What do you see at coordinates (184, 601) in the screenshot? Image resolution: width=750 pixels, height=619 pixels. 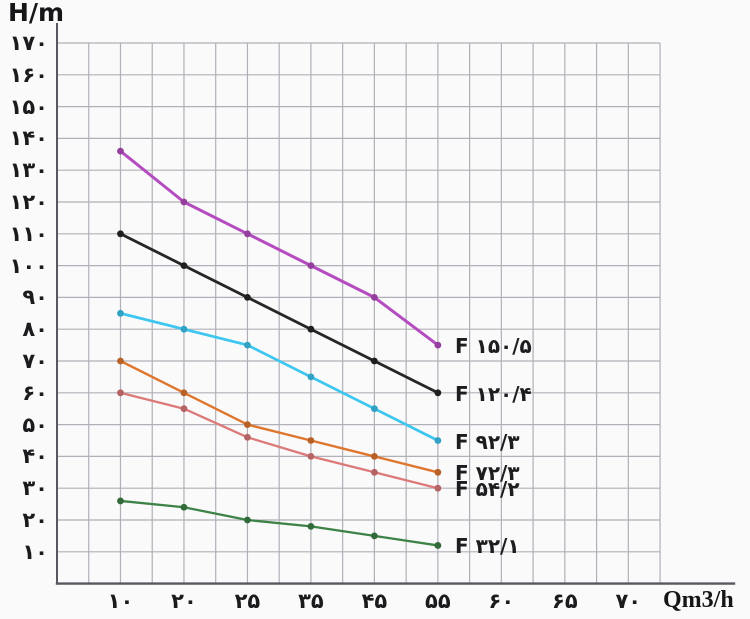 I see `x-tick-20: ۲۰` at bounding box center [184, 601].